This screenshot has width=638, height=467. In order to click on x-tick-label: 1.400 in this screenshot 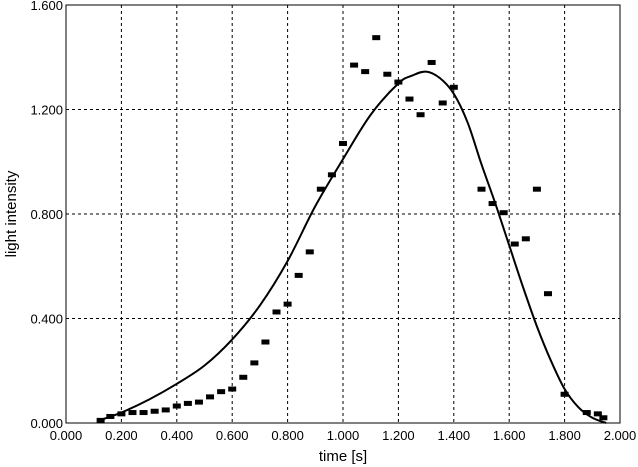, I will do `click(454, 435)`.